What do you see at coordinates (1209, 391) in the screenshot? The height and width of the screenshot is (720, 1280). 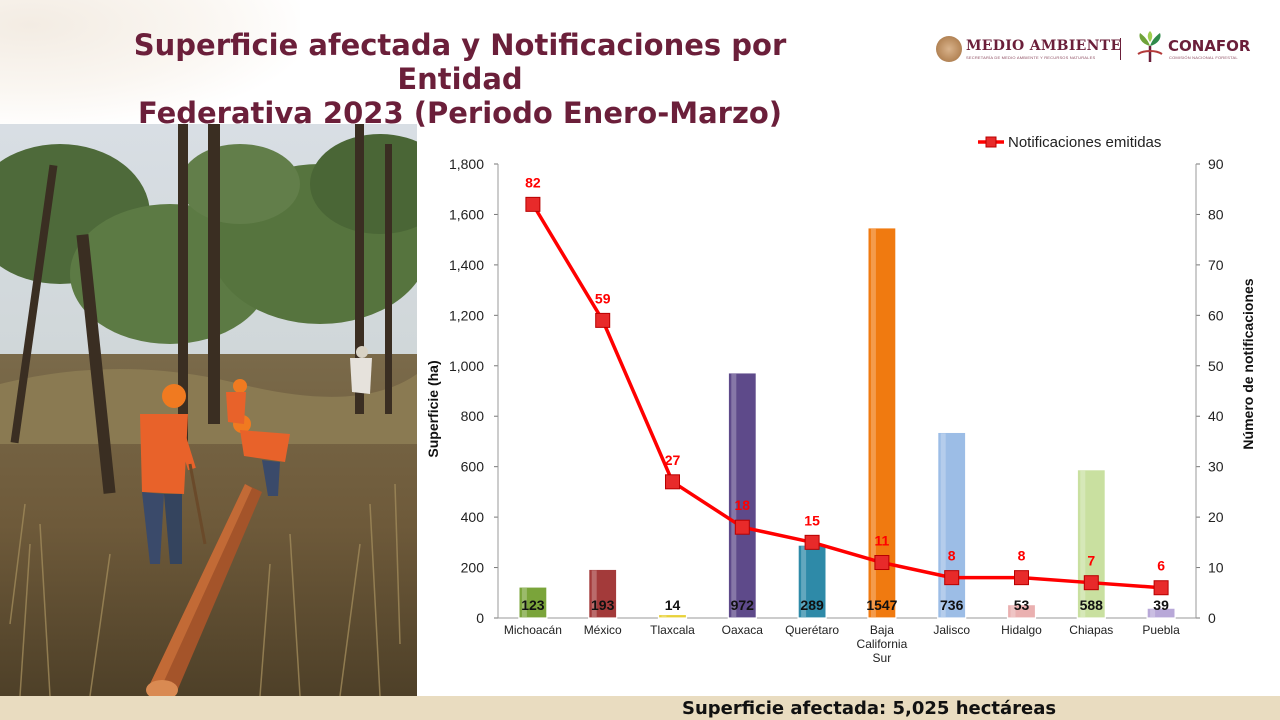 I see `right-axis-ticks: 0 10 20 30 40 50 60 70 80 90` at bounding box center [1209, 391].